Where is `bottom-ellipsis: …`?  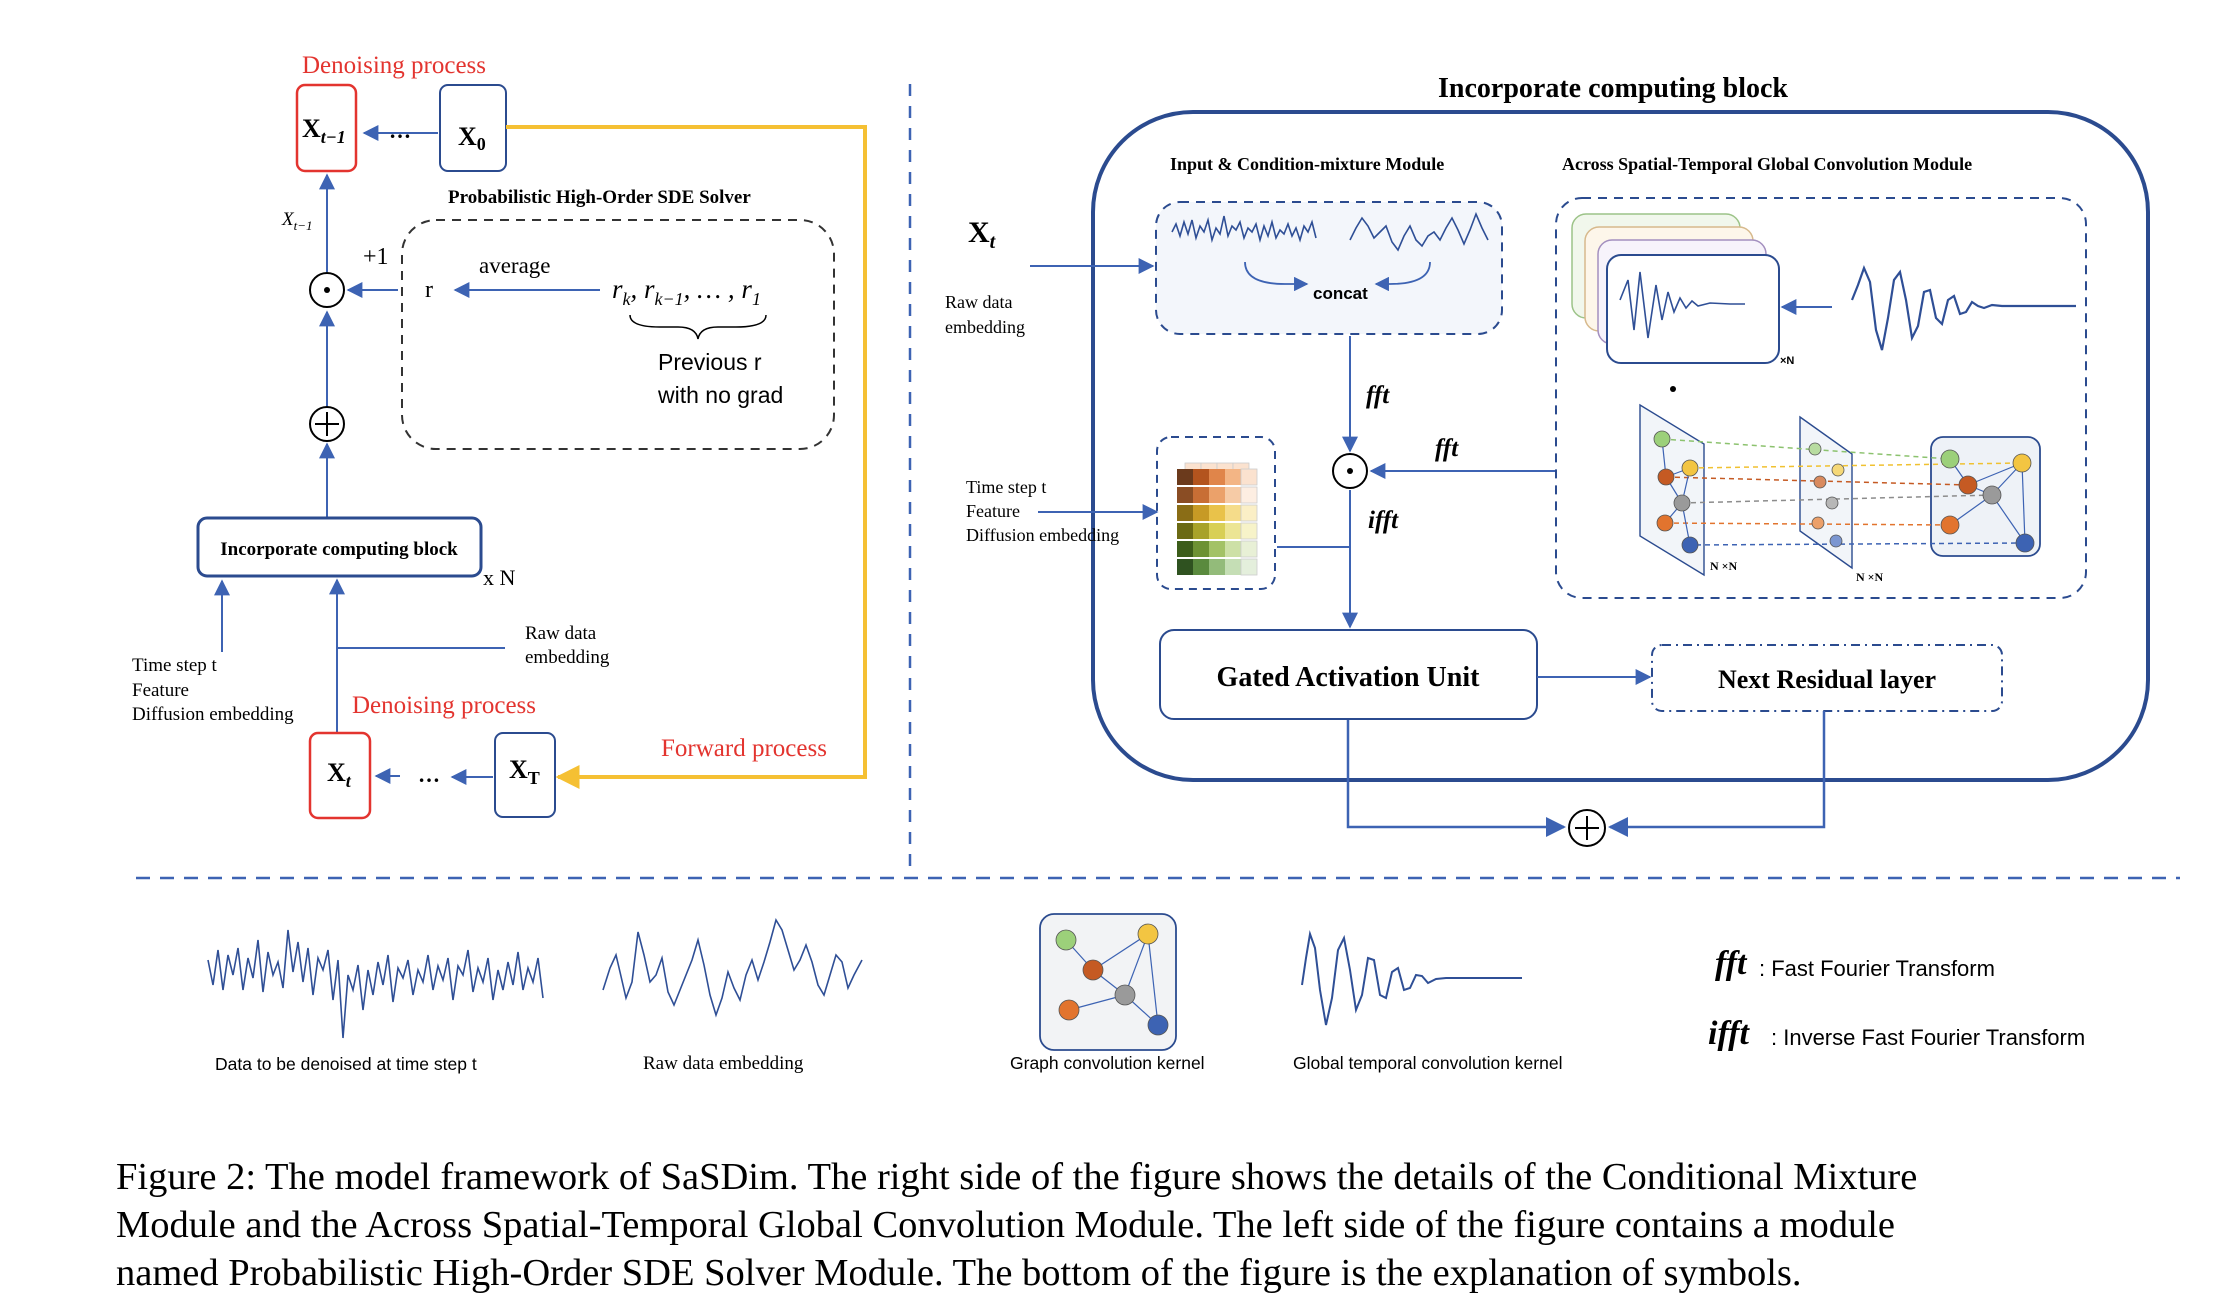 bottom-ellipsis: … is located at coordinates (429, 774).